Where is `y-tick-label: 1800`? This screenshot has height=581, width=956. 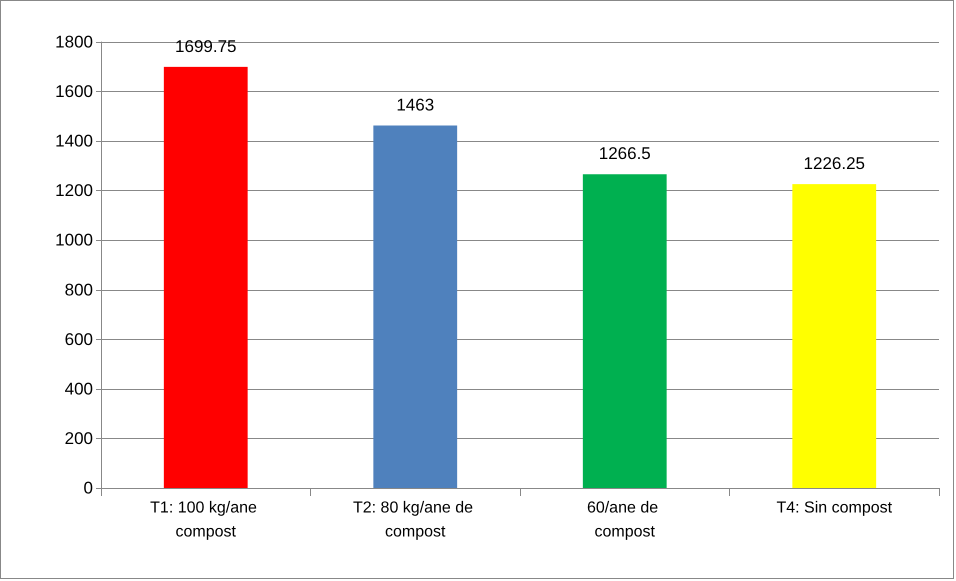
y-tick-label: 1800 is located at coordinates (74, 42).